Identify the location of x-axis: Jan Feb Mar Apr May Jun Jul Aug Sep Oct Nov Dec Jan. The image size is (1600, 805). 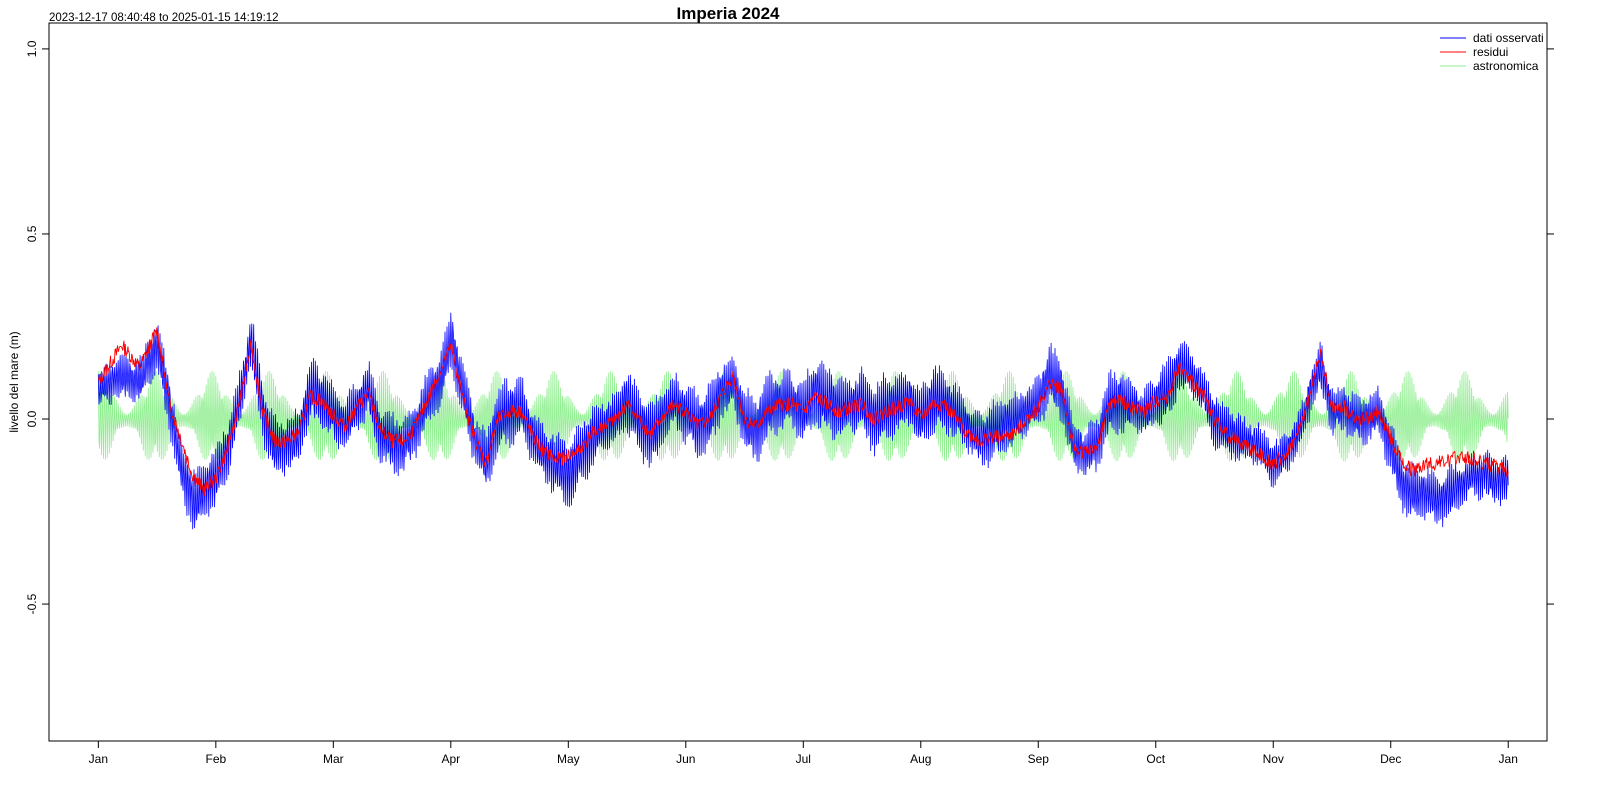
(803, 753).